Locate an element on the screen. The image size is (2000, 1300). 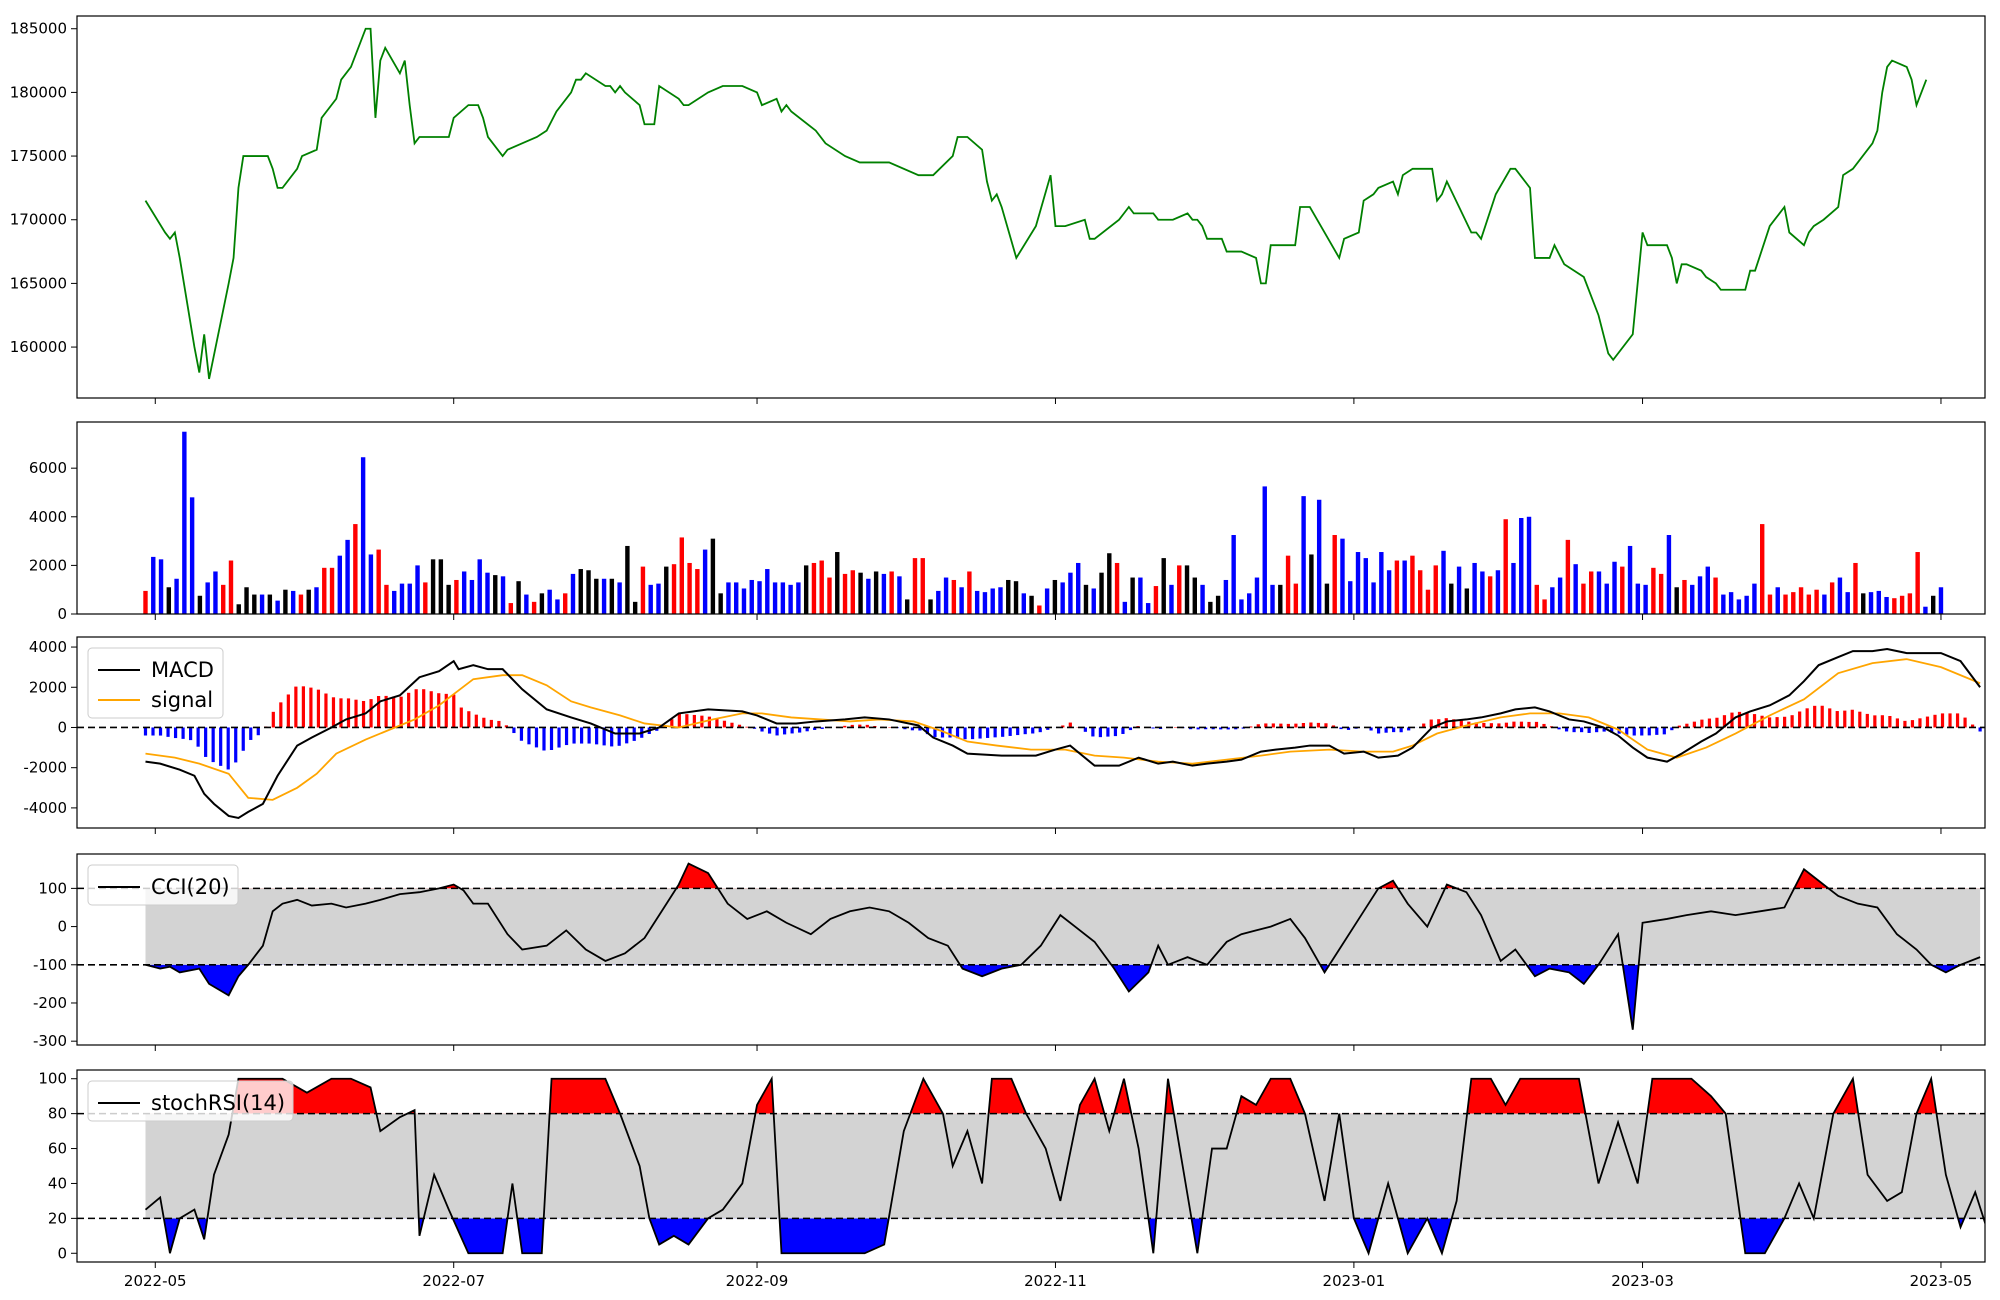
xtick-label: 2023-01 is located at coordinates (1354, 1281).